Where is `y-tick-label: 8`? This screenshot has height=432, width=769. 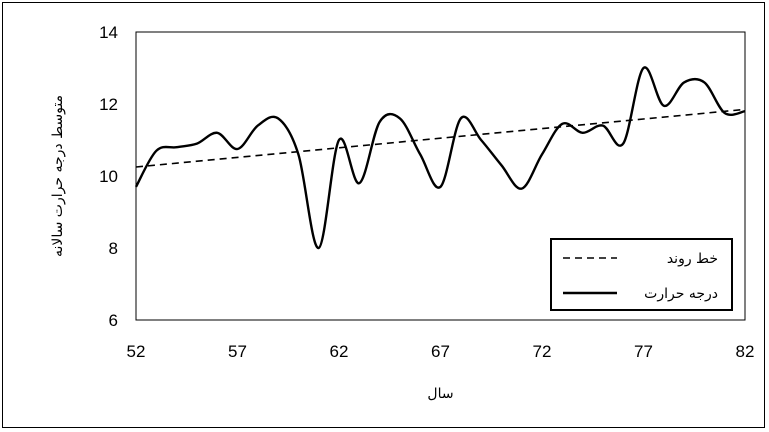 y-tick-label: 8 is located at coordinates (113, 248).